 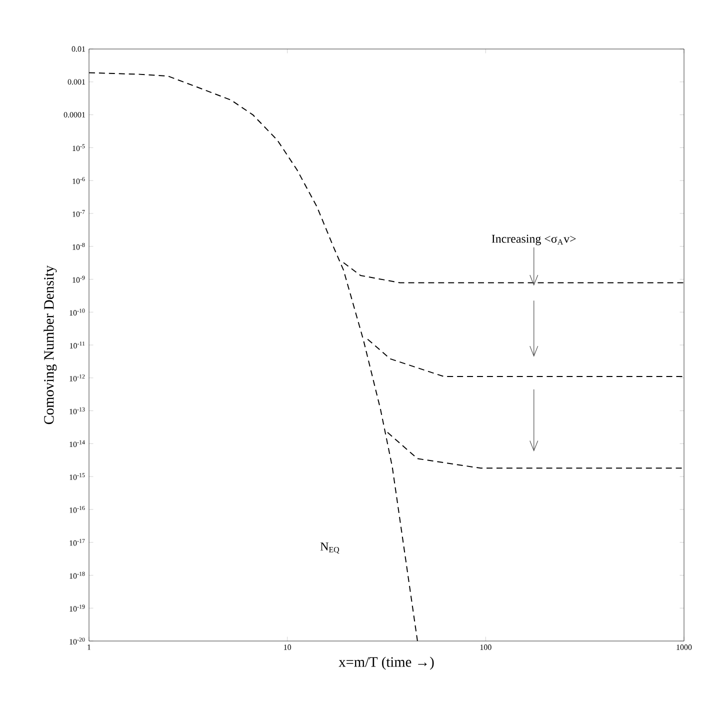 I want to click on y-axis-title: Comoving Number Density, so click(x=50, y=344).